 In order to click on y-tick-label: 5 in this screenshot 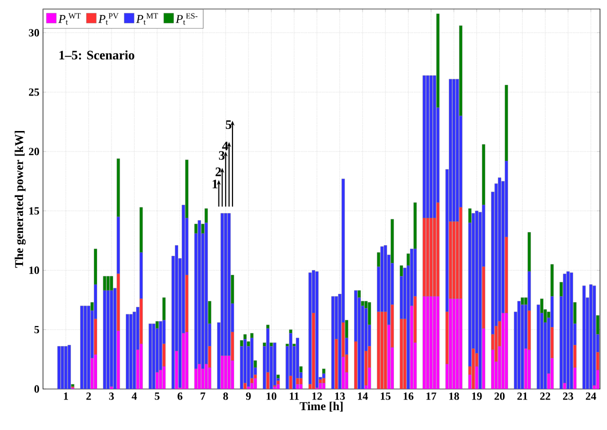, I will do `click(37, 330)`.